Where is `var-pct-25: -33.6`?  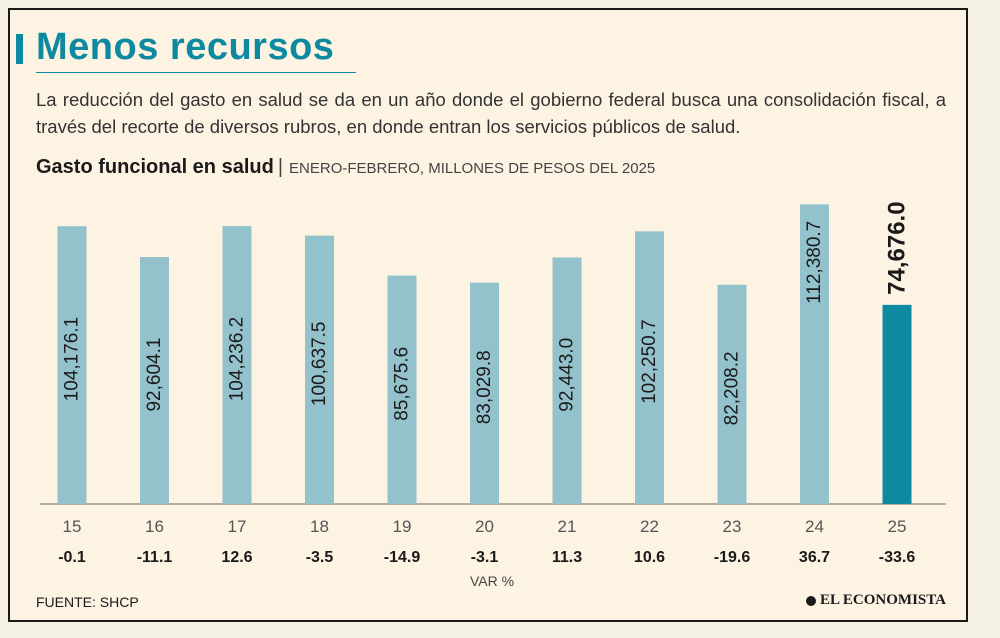
var-pct-25: -33.6 is located at coordinates (897, 557).